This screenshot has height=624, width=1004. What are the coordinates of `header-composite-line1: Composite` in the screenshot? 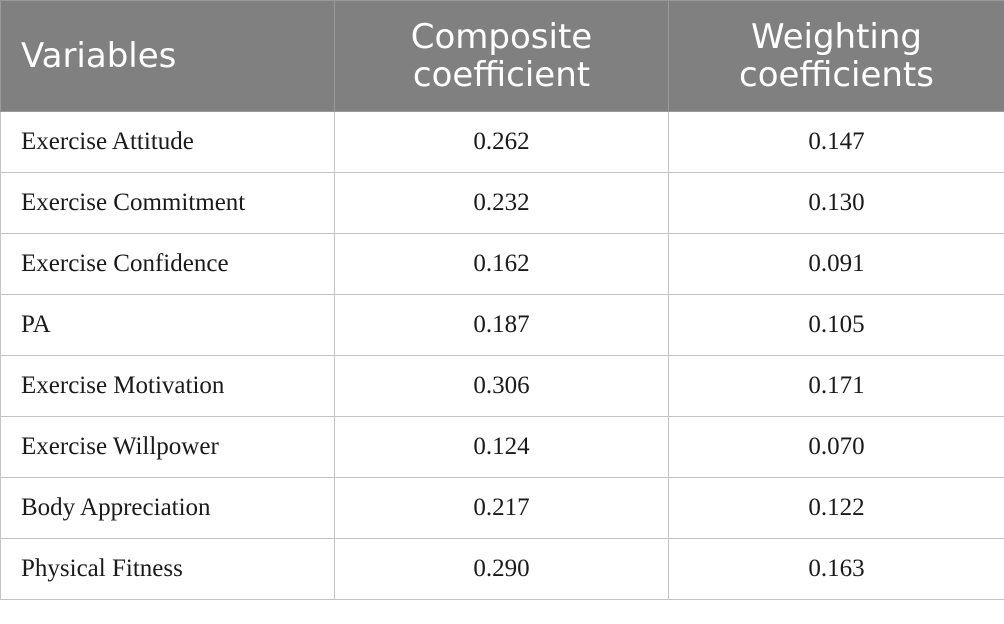 It's located at (501, 37).